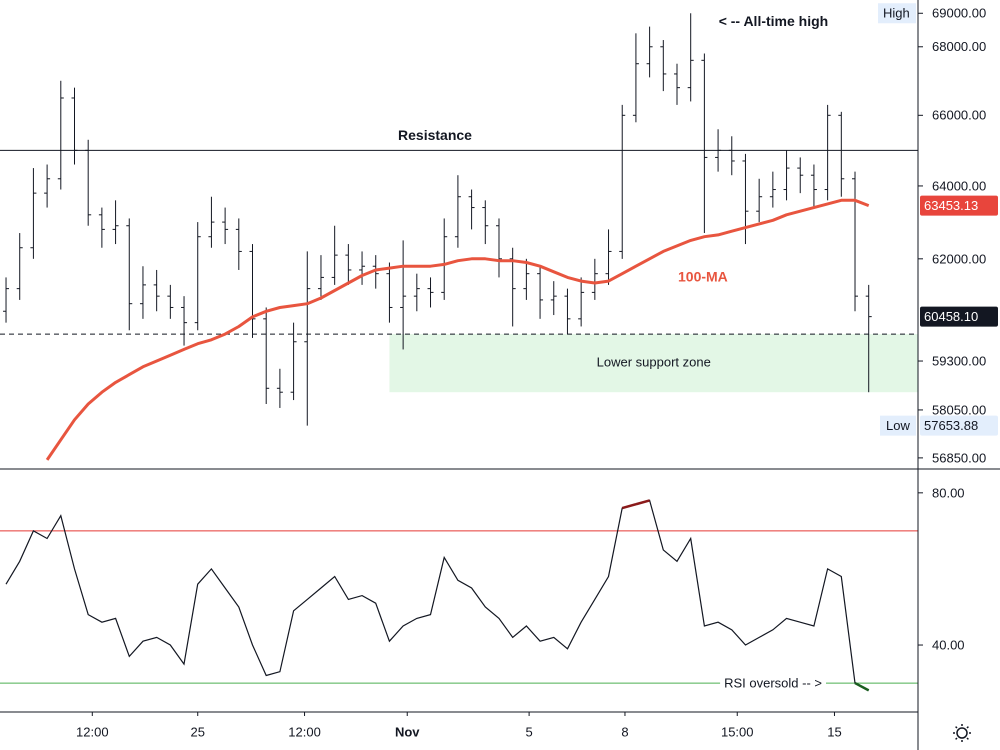 The width and height of the screenshot is (1000, 750). Describe the element at coordinates (834, 731) in the screenshot. I see `x-tick-label: 15` at that location.